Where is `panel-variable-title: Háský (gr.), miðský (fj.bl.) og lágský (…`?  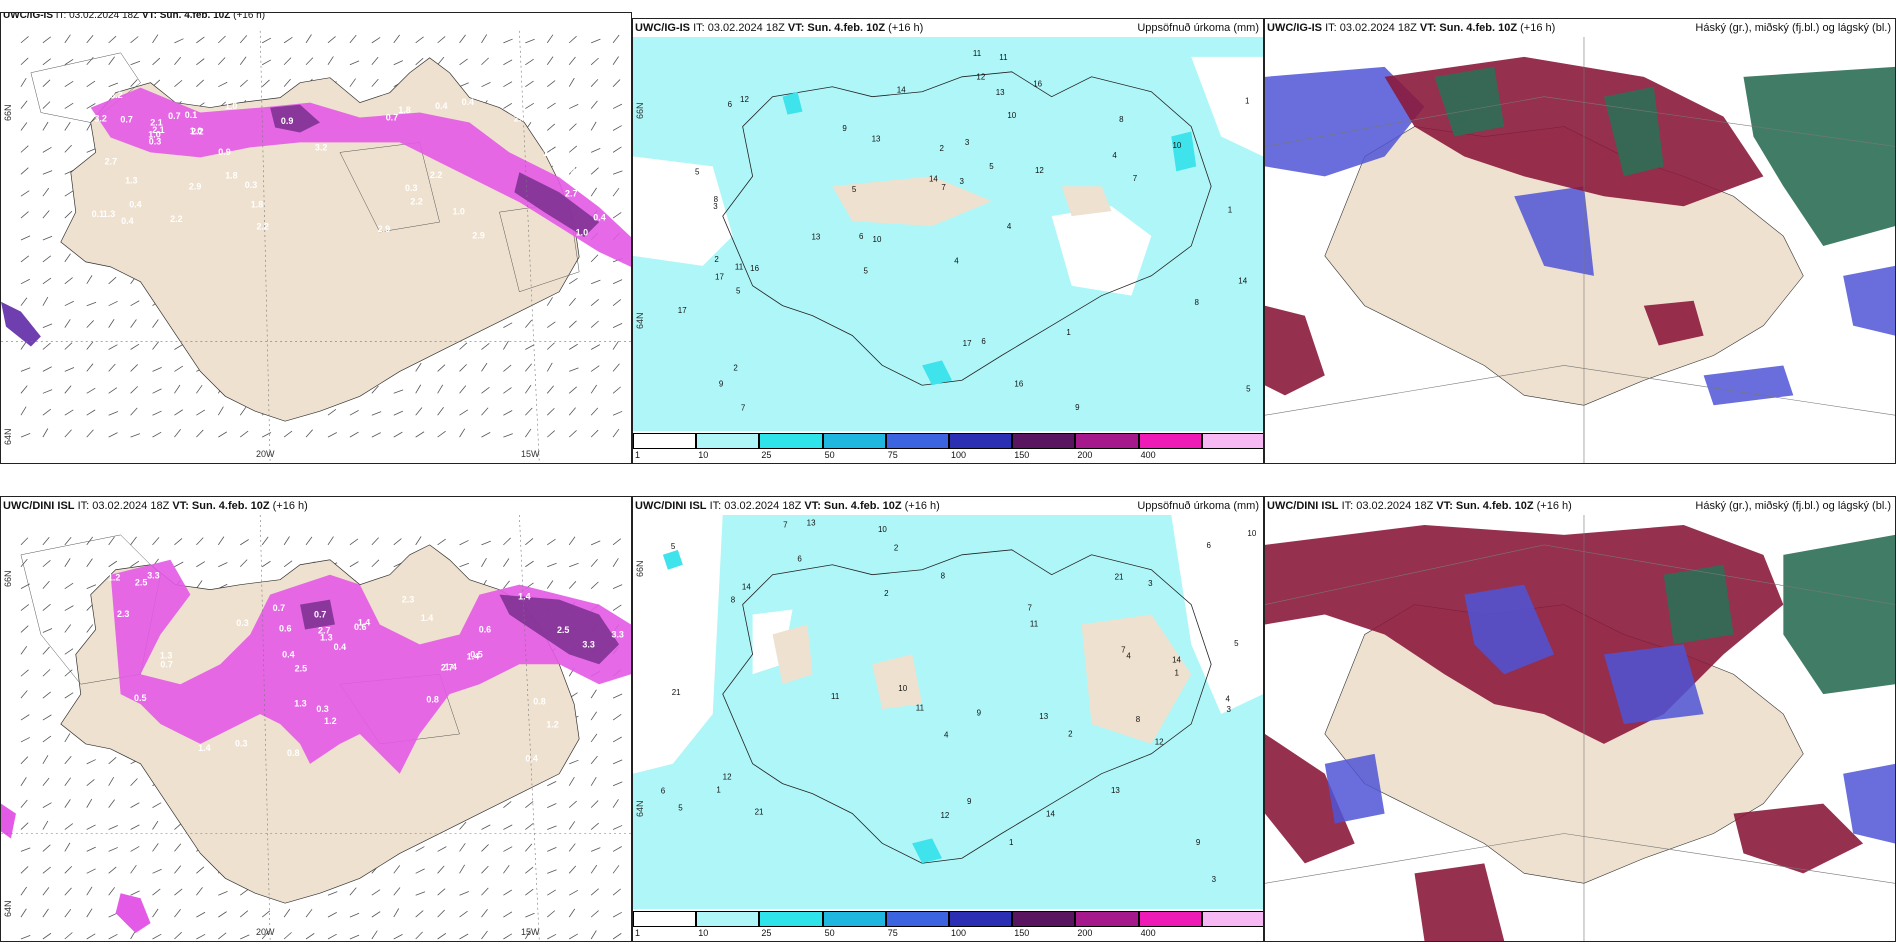 panel-variable-title: Háský (gr.), miðský (fj.bl.) og lágský (… is located at coordinates (1793, 28).